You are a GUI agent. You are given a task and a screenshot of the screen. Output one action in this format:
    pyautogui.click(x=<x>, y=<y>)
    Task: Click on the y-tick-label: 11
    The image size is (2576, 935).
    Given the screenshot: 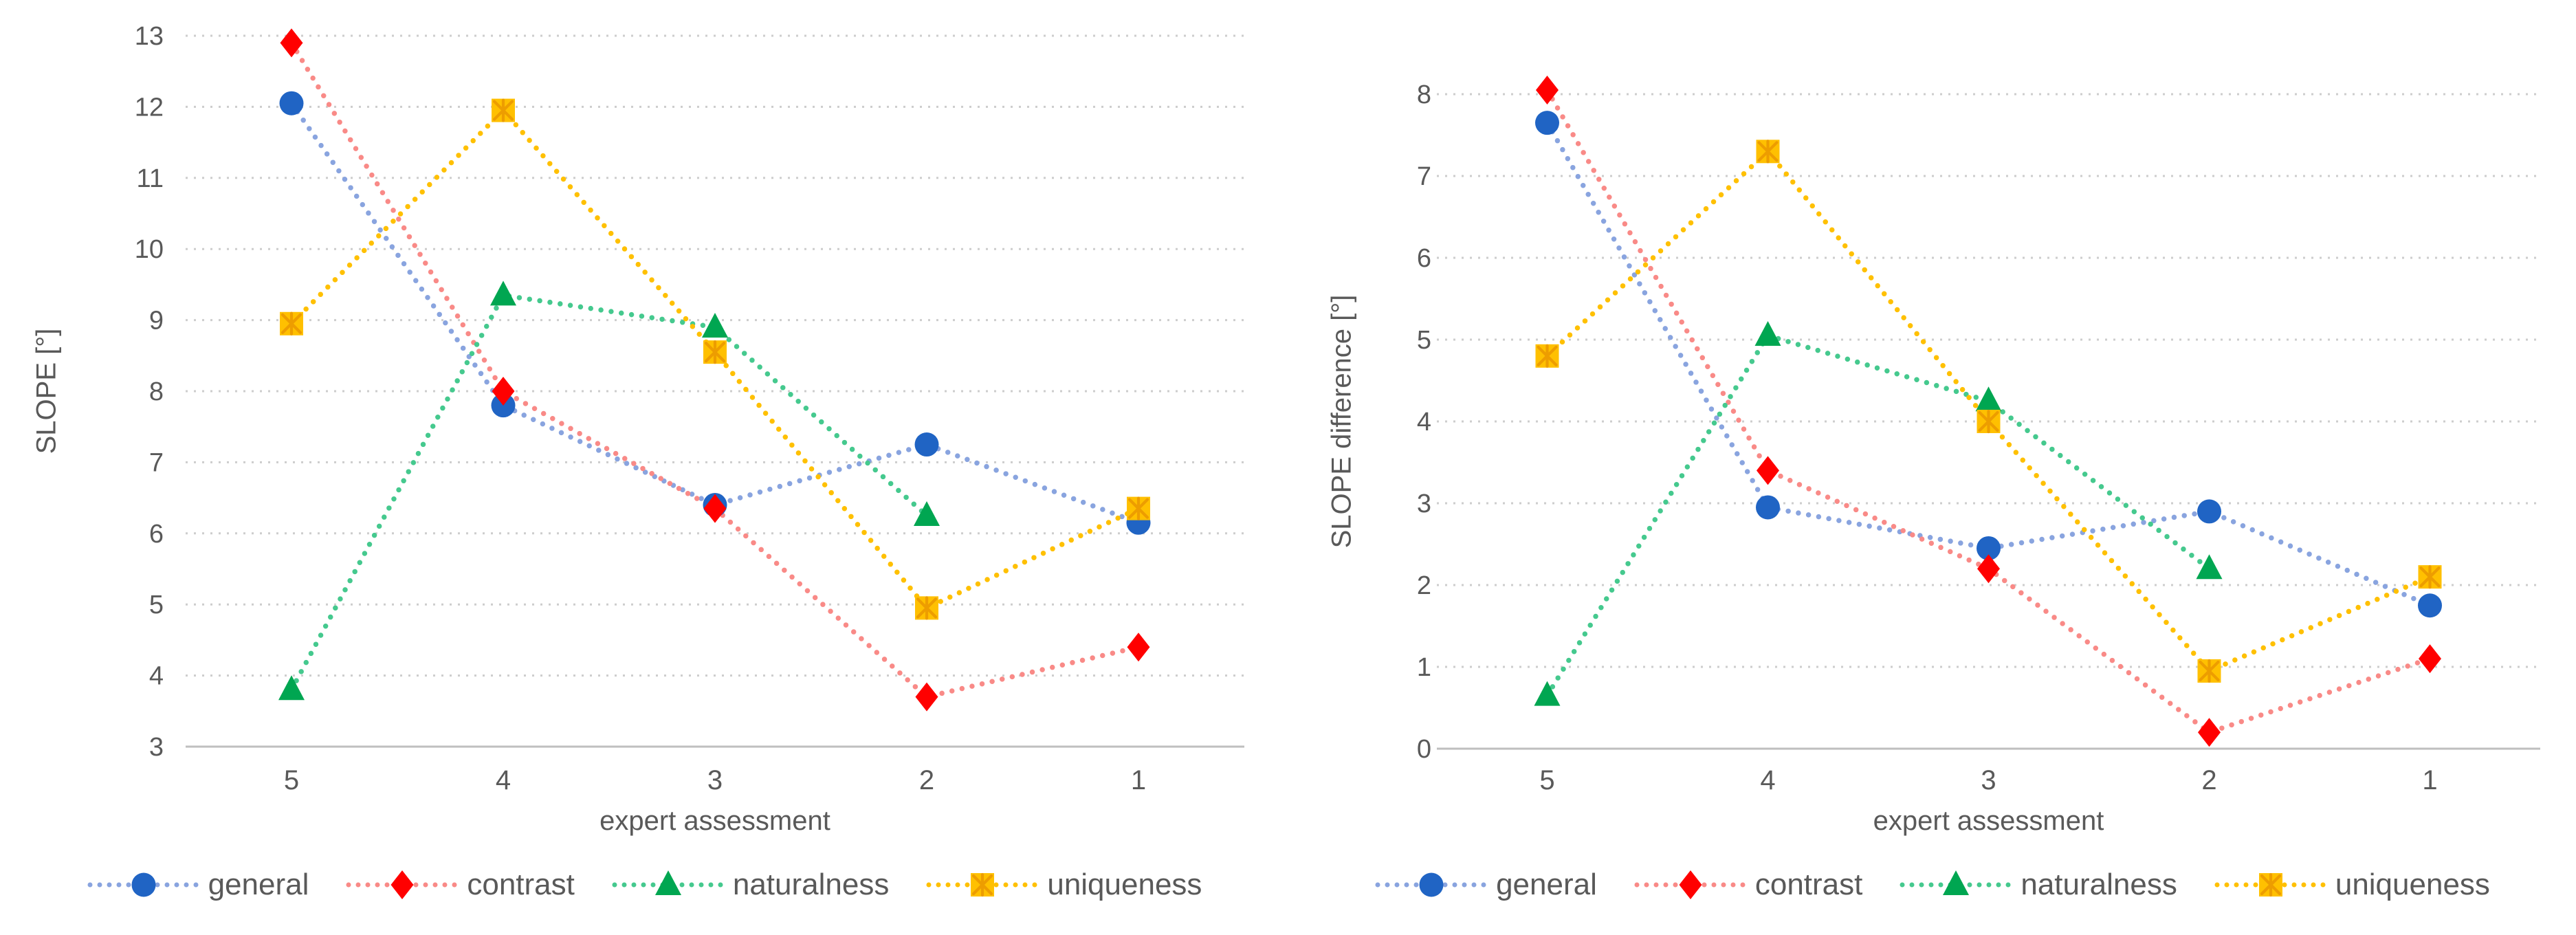 What is the action you would take?
    pyautogui.click(x=150, y=178)
    